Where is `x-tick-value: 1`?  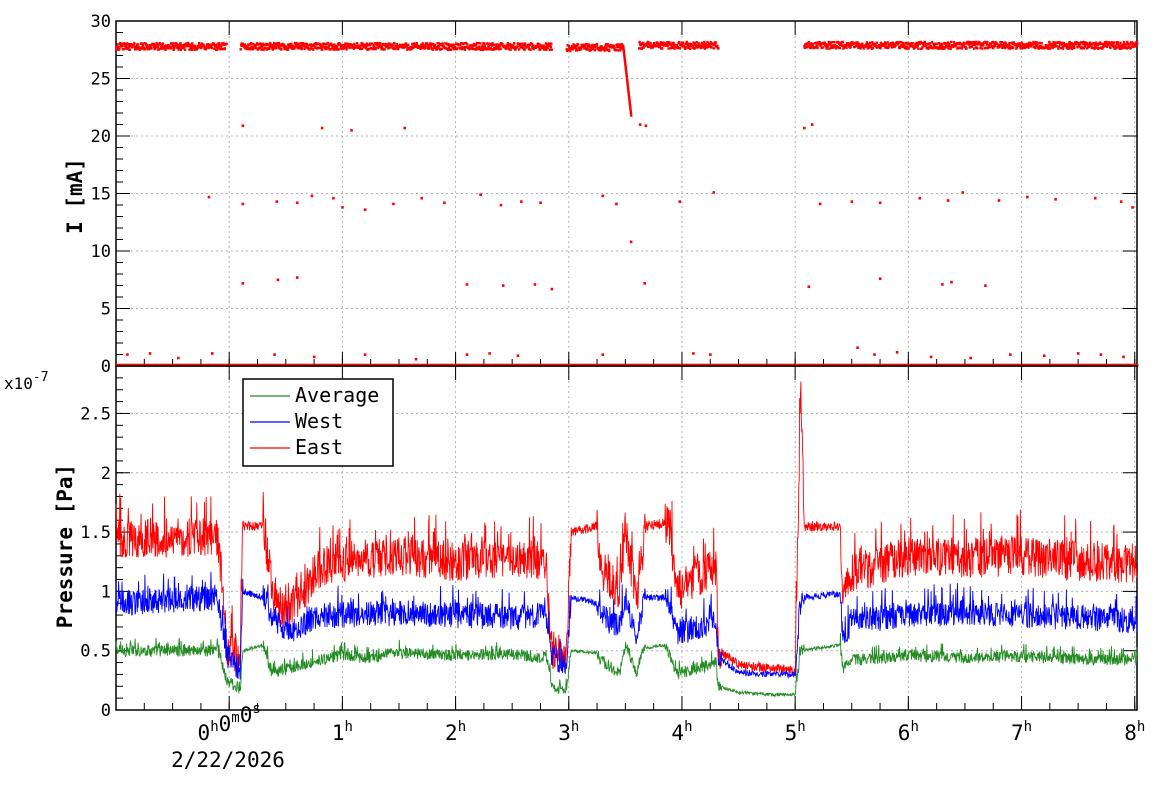 x-tick-value: 1 is located at coordinates (338, 733).